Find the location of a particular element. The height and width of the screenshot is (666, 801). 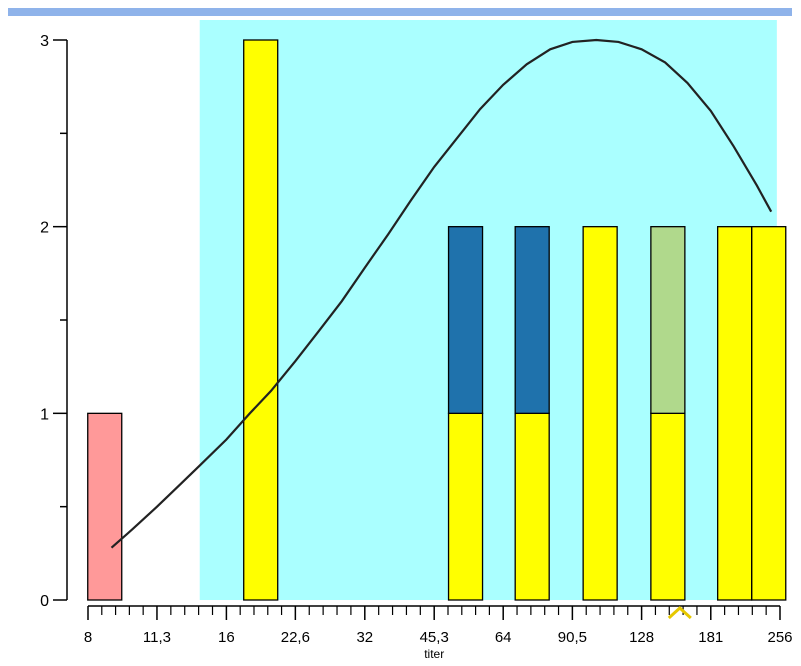

x-tick-label: 128 is located at coordinates (641, 637).